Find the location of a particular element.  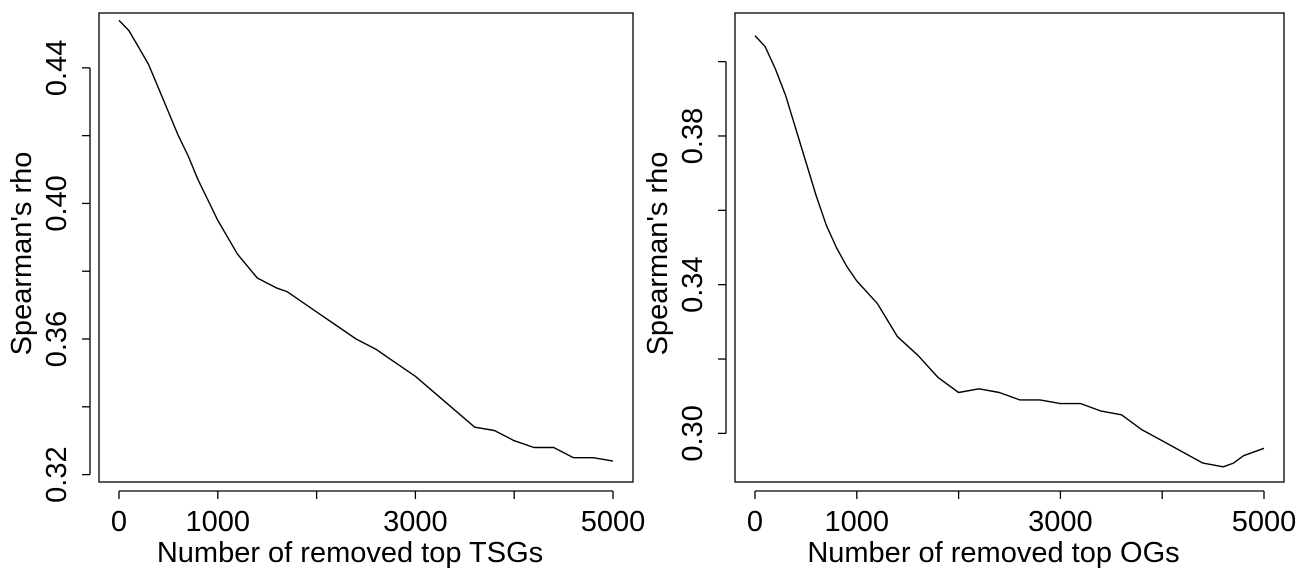

x-axis-title: Number of removed top TSGs is located at coordinates (350, 553).